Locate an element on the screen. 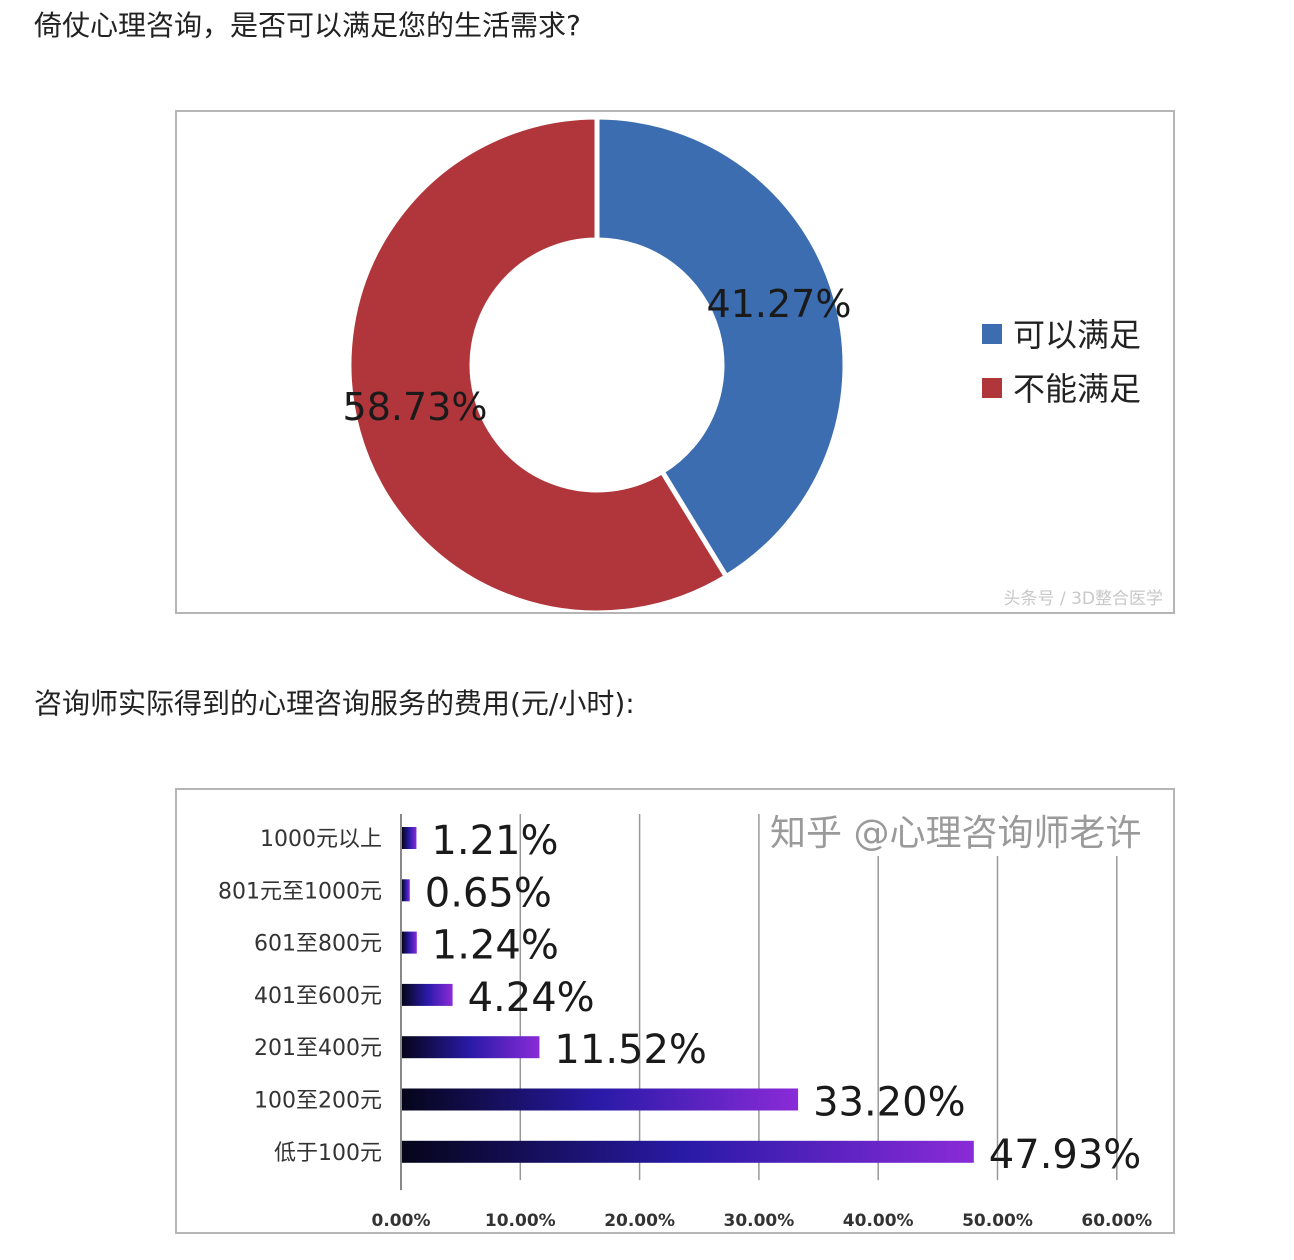 This screenshot has height=1260, width=1294. x-tick-label: 0.00% is located at coordinates (401, 1221).